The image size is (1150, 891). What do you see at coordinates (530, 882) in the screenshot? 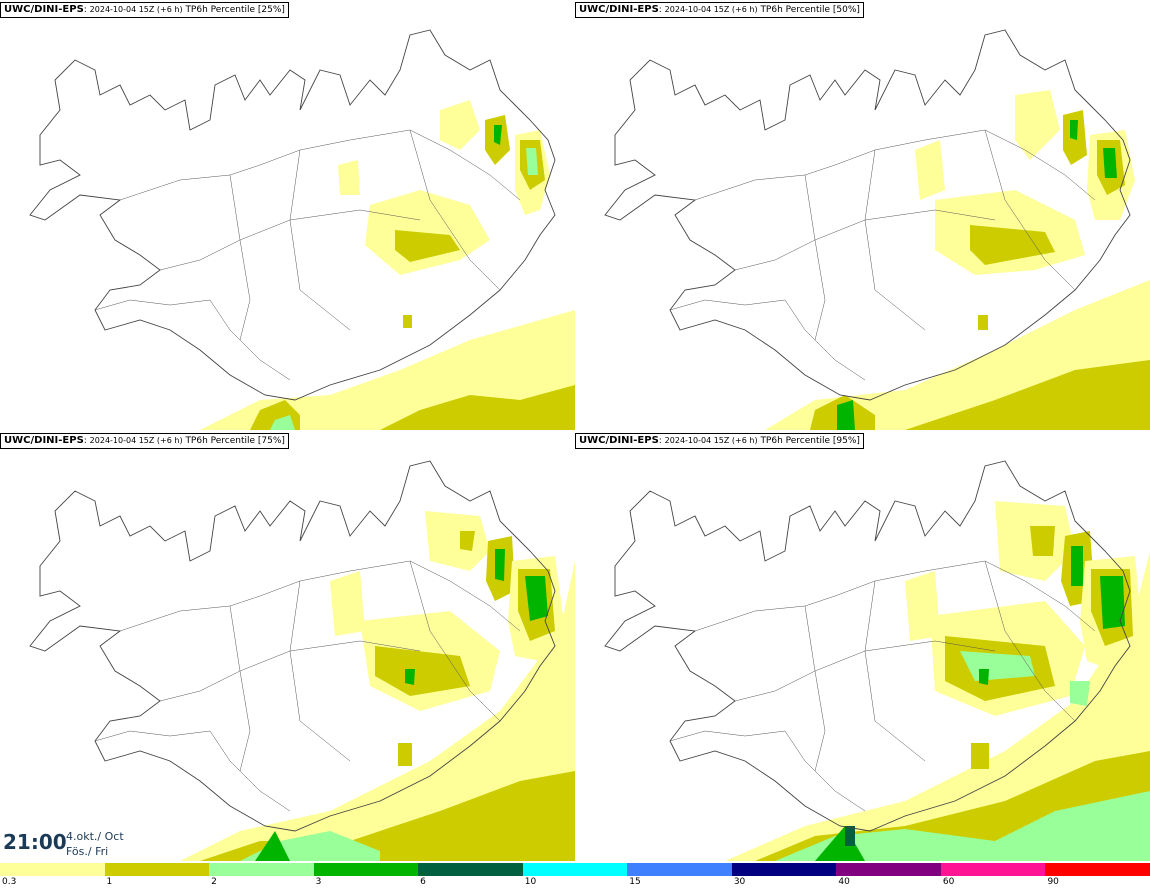
I see `legend-tick-label: 10` at bounding box center [530, 882].